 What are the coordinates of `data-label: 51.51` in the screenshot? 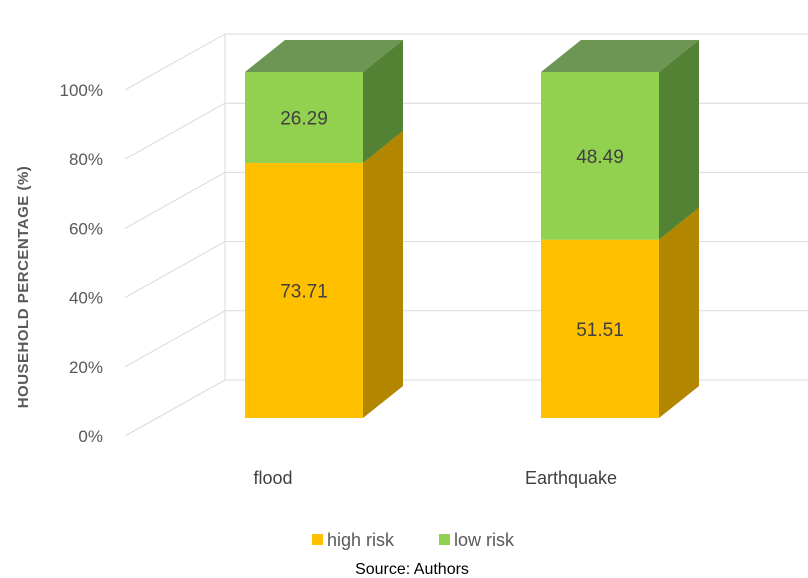 It's located at (600, 330).